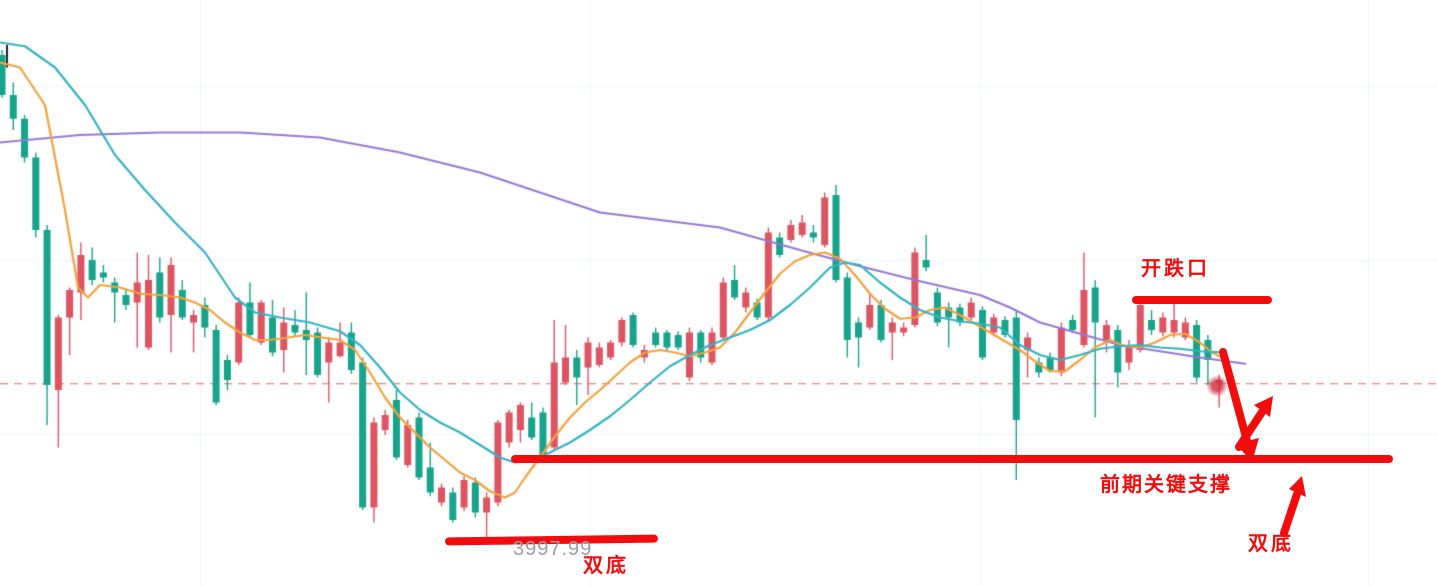 The image size is (1438, 586). I want to click on support-label: 前期关键支撑, so click(1166, 485).